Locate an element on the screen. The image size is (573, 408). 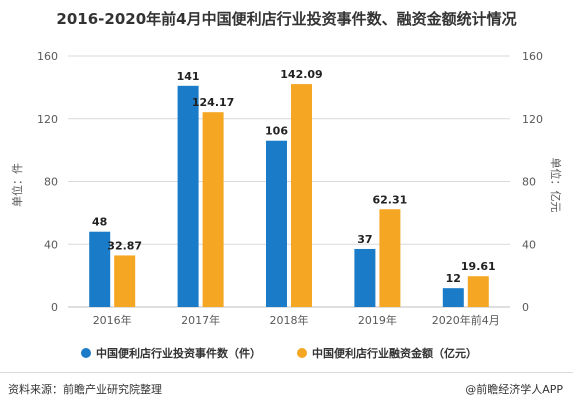
source-note: 资料来源：前瞻产业研究院整理 is located at coordinates (85, 389).